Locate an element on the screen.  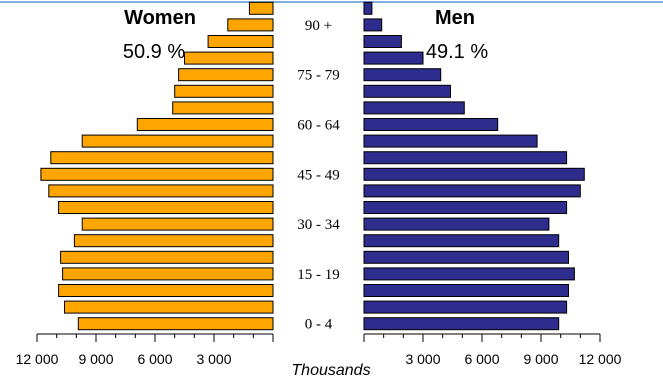
men-x-axis: 3 000 6 000 9 000 12 000 is located at coordinates (492, 350).